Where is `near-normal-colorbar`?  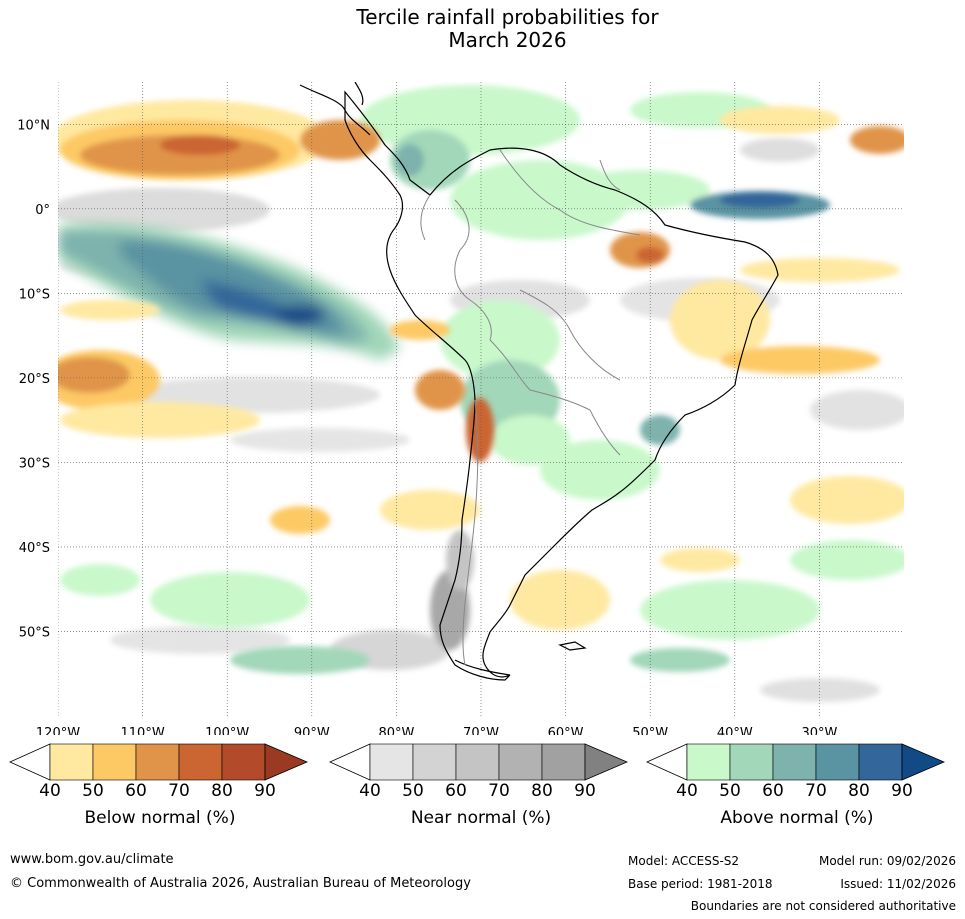
near-normal-colorbar is located at coordinates (479, 762).